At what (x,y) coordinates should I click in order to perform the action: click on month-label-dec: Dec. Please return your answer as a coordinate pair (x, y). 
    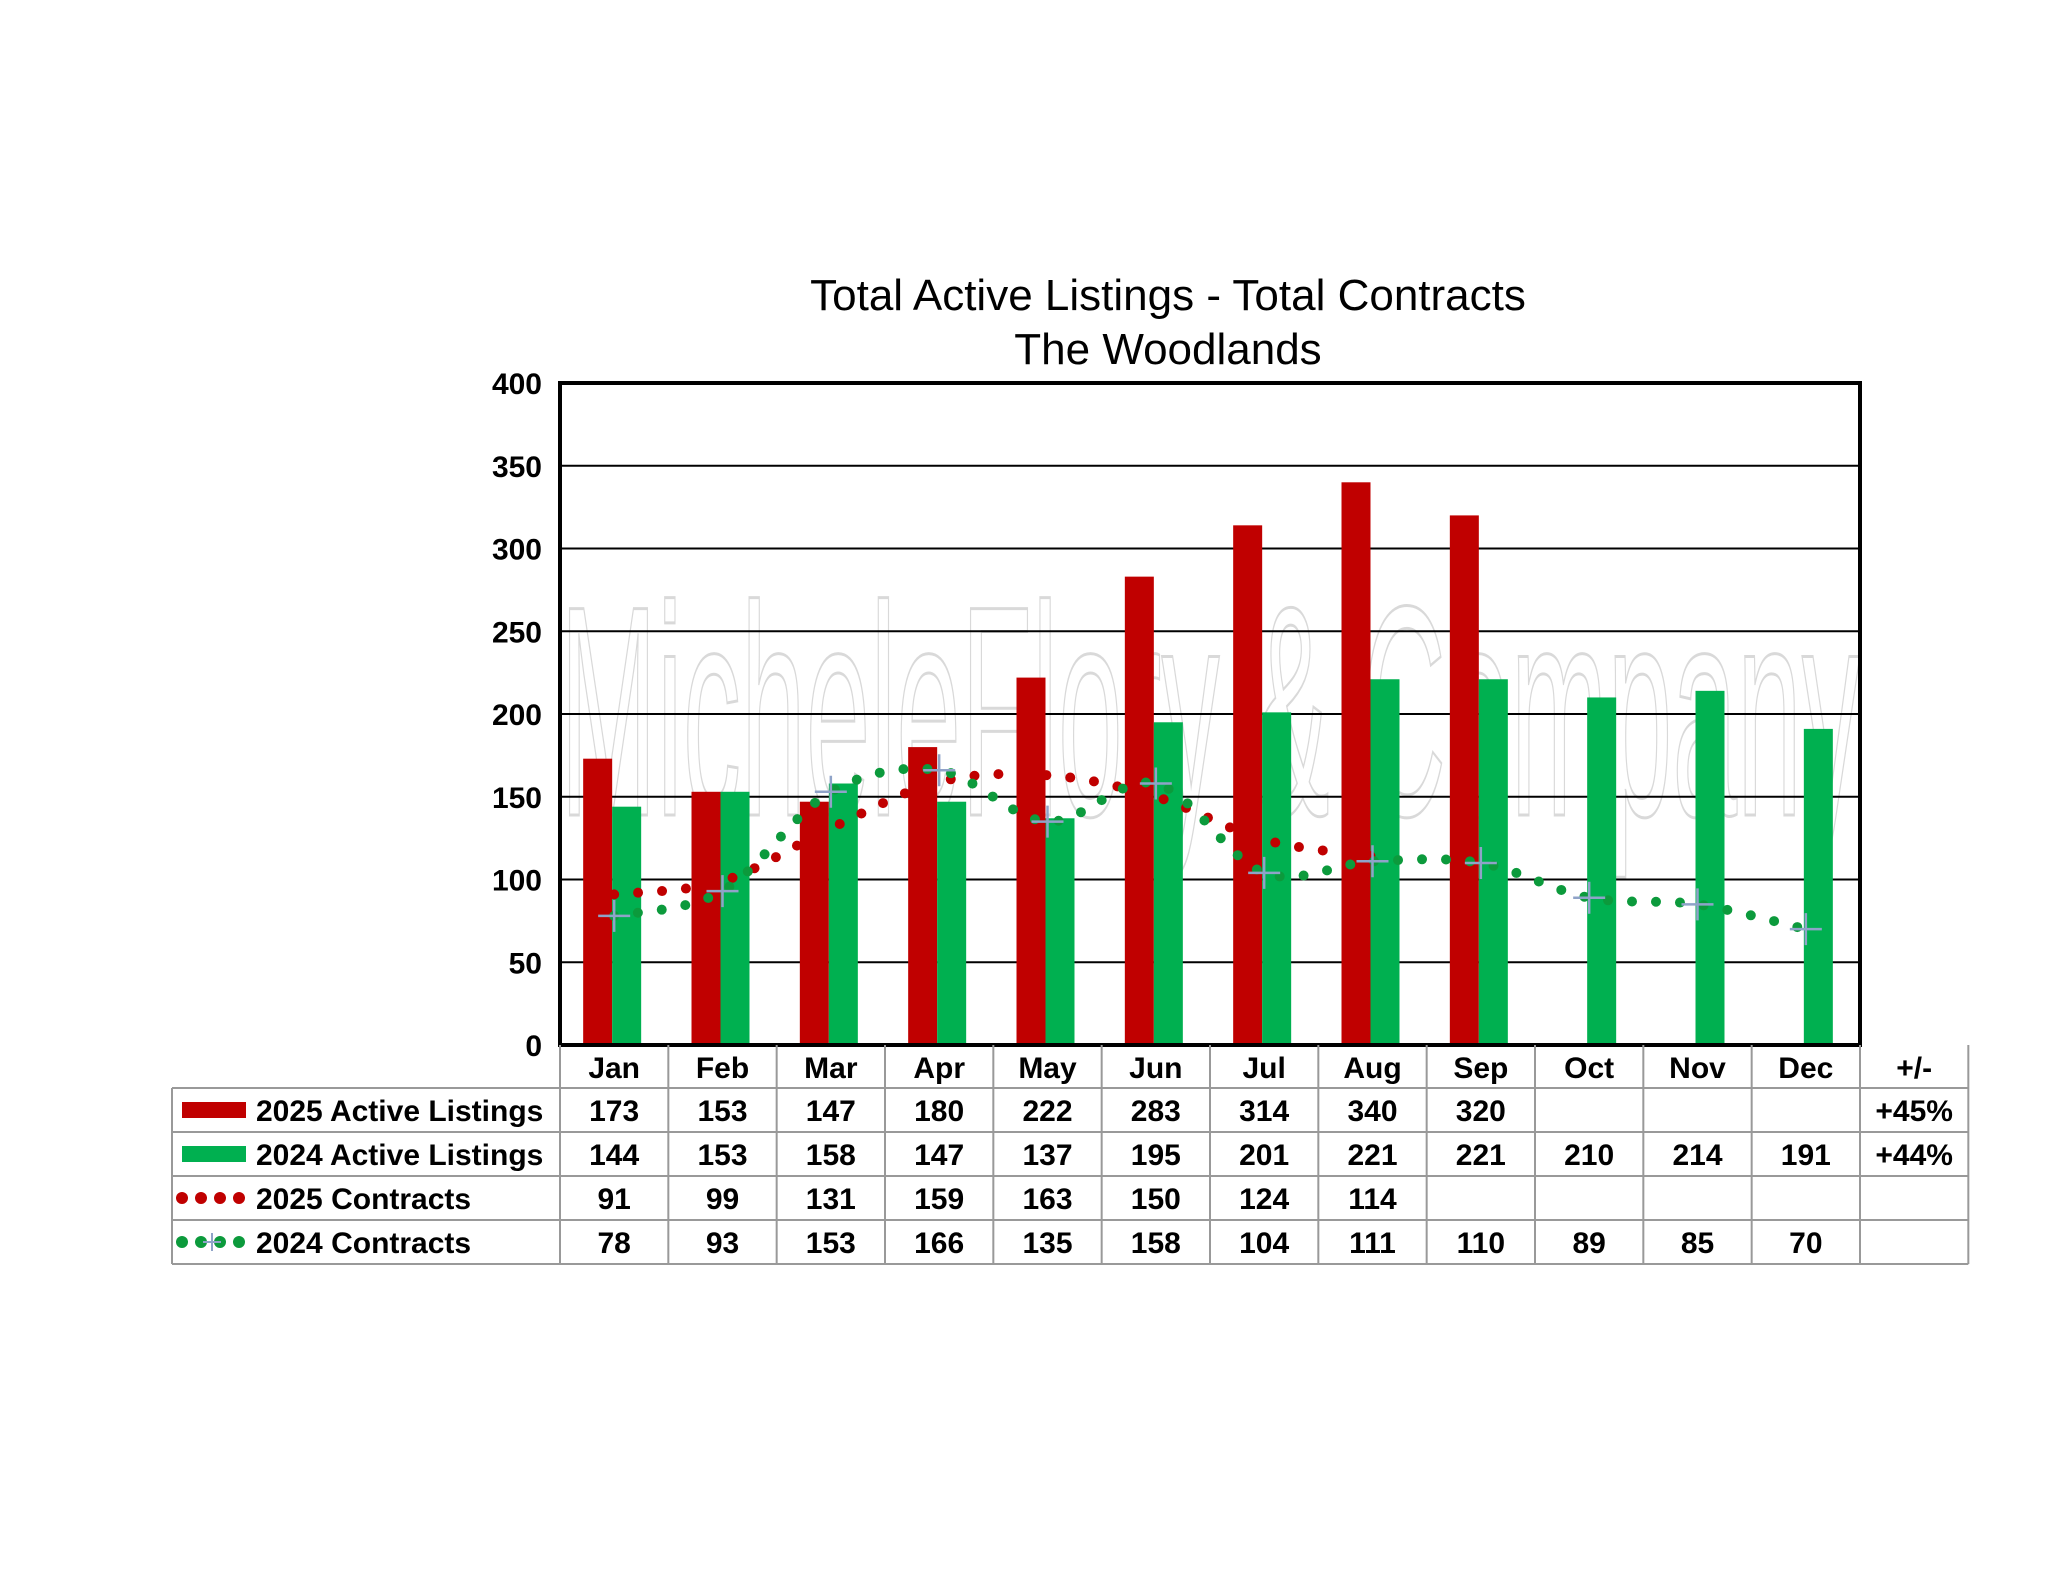
    Looking at the image, I should click on (1805, 1068).